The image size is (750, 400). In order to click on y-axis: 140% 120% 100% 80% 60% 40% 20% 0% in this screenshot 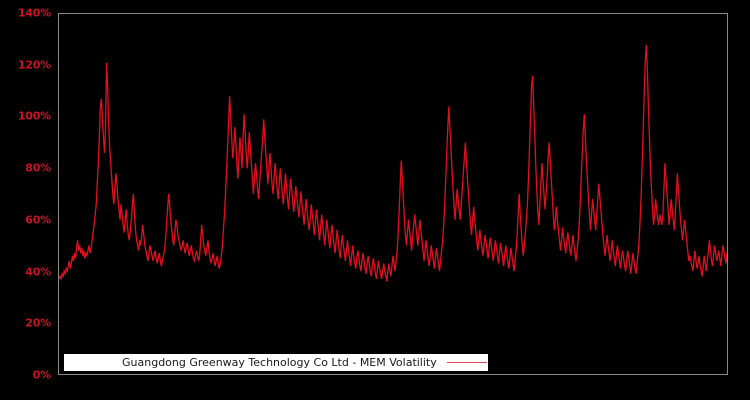, I will do `click(29, 200)`.